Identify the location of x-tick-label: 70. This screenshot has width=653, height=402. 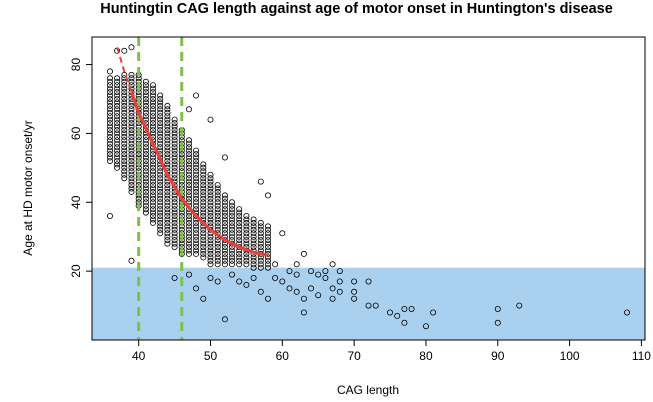
(354, 356).